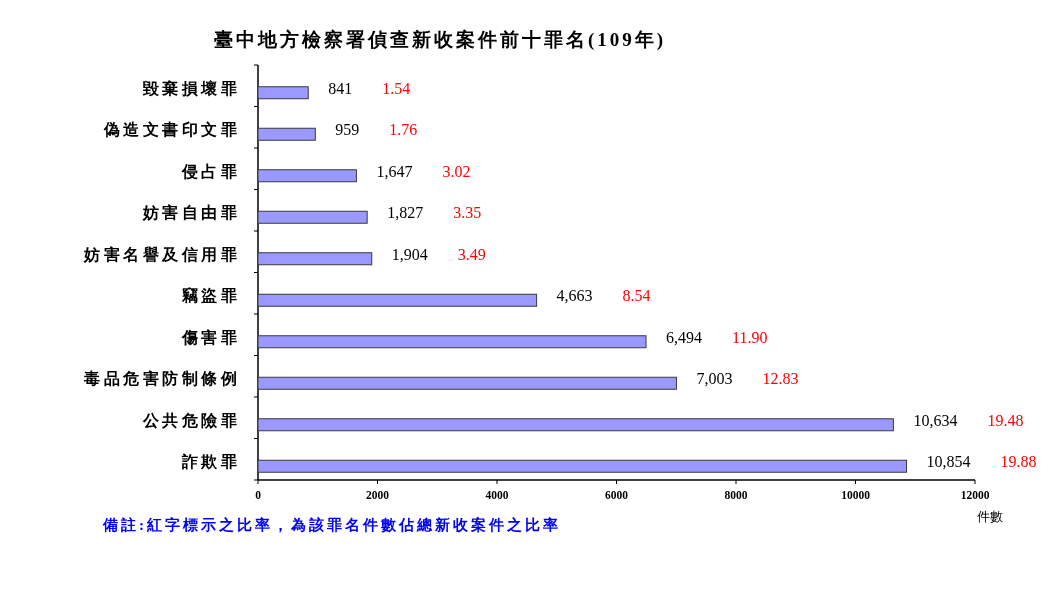  Describe the element at coordinates (396, 88) in the screenshot. I see `annotation: 1.54` at that location.